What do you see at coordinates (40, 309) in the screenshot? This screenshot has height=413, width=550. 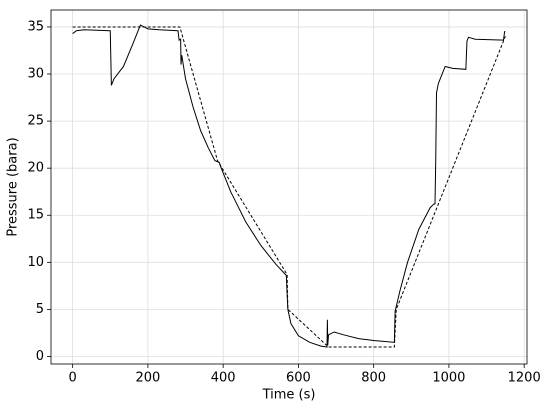 I see `y-tick-label: 5` at bounding box center [40, 309].